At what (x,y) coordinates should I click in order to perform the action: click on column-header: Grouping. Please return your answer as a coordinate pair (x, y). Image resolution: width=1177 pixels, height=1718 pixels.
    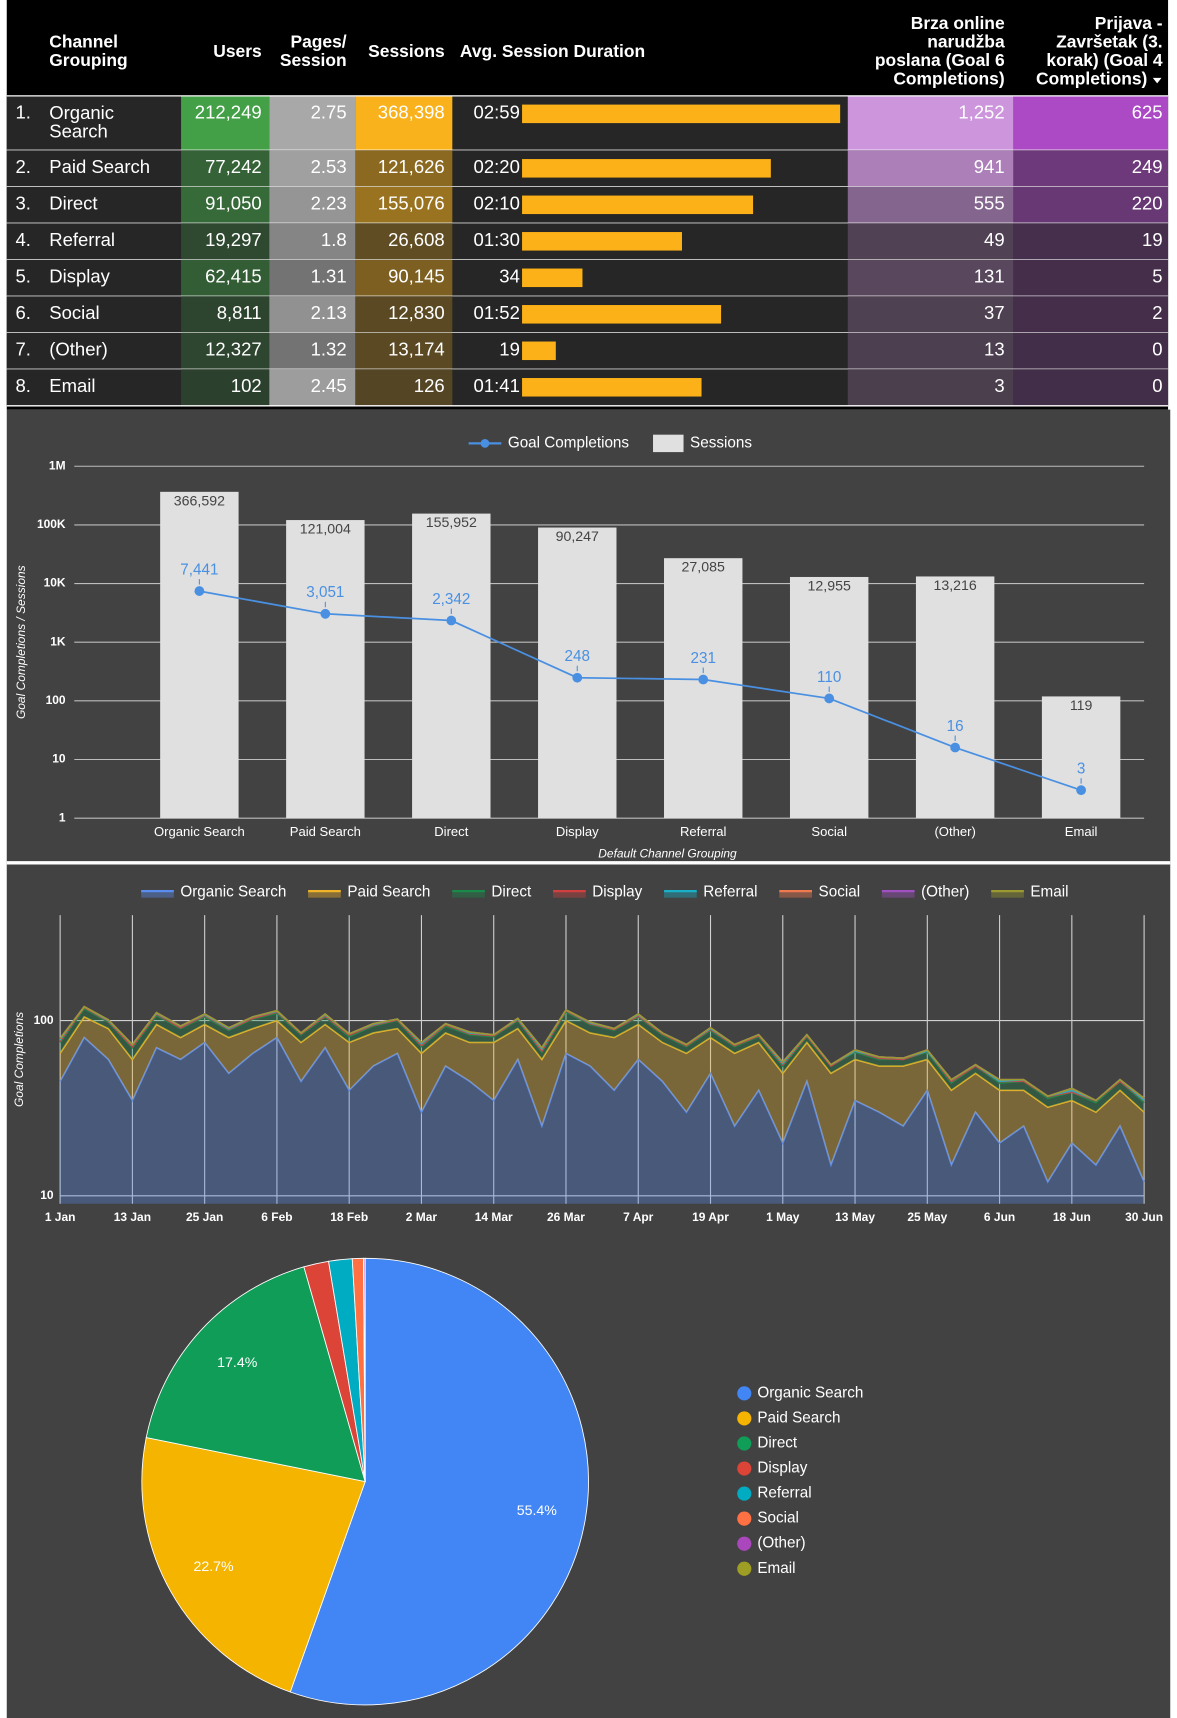
    Looking at the image, I should click on (88, 60).